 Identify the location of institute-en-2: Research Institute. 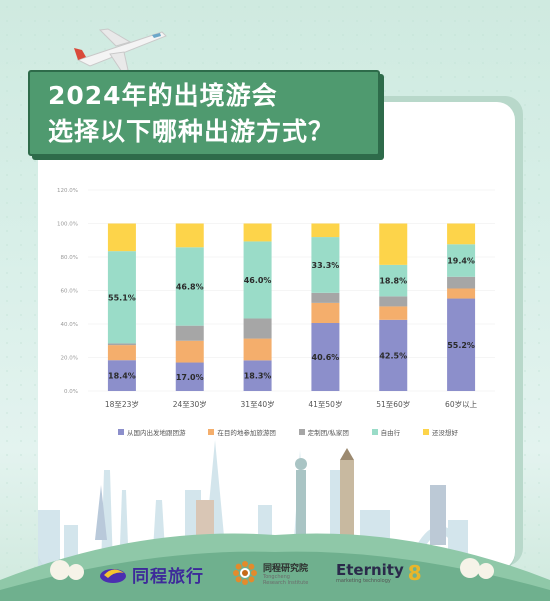
(286, 582).